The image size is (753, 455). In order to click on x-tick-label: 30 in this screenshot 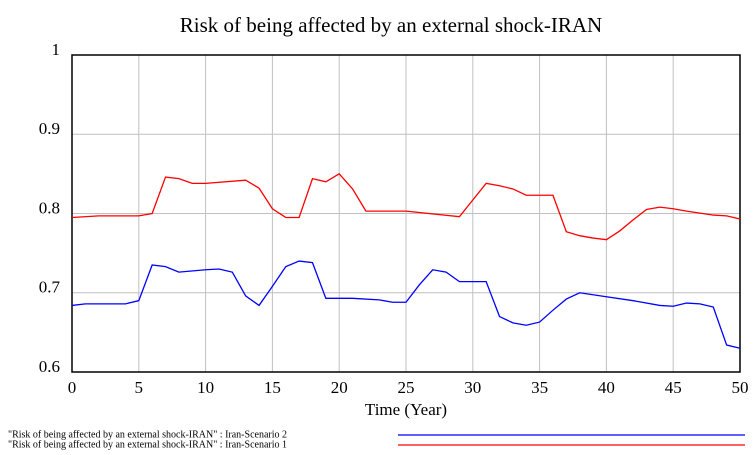, I will do `click(472, 387)`.